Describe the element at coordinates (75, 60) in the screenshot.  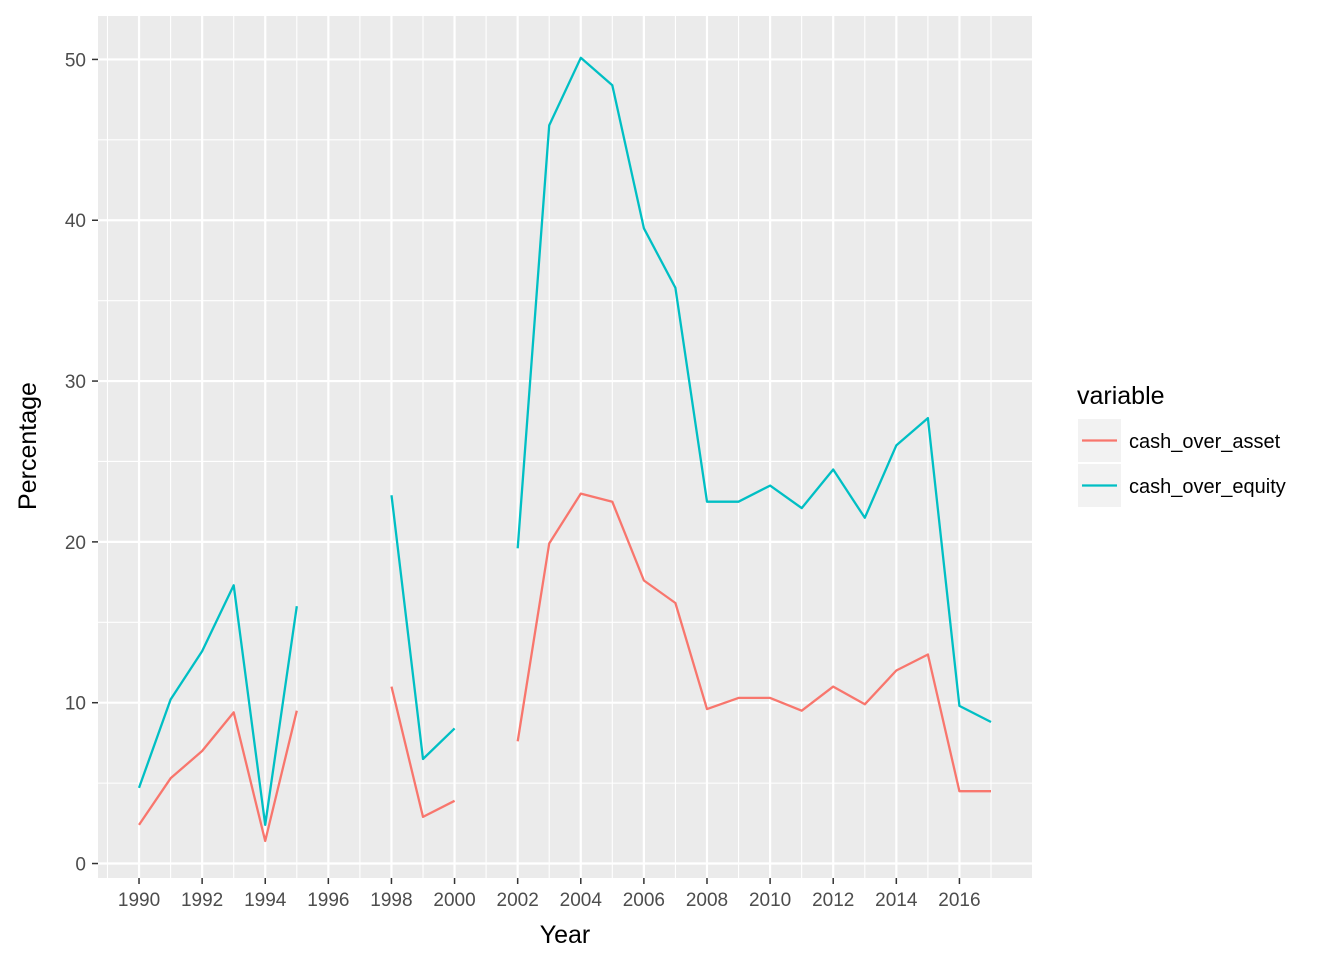
I see `y-tick-label: 50` at that location.